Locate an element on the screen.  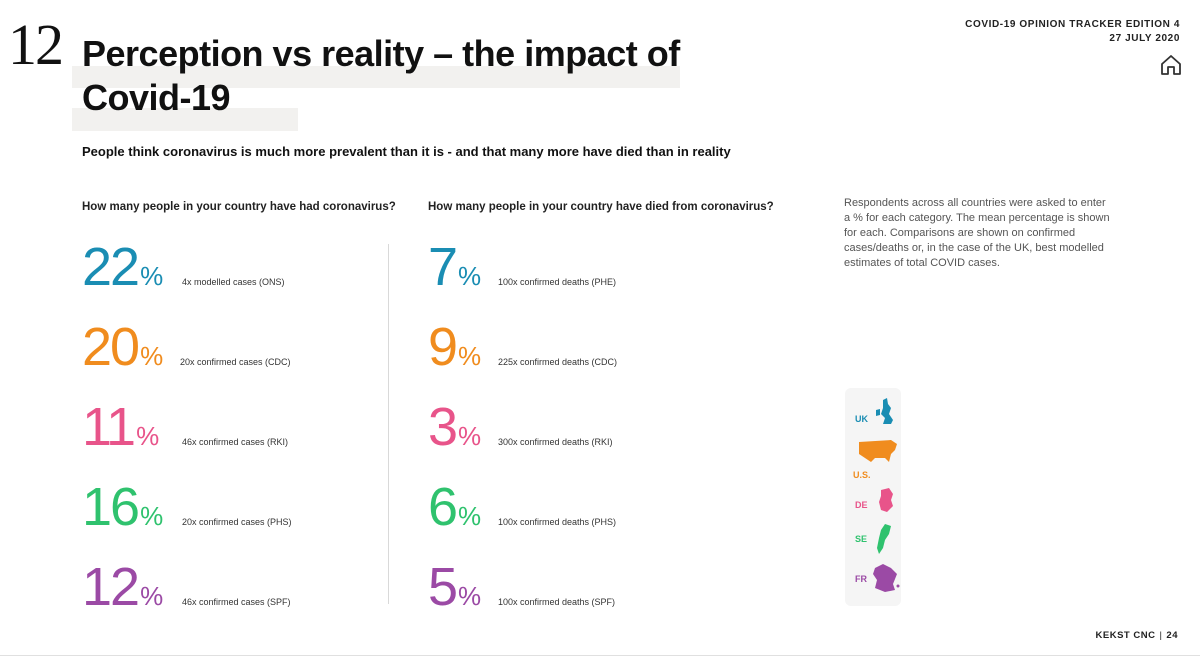
section-number: 12 is located at coordinates (36, 44).